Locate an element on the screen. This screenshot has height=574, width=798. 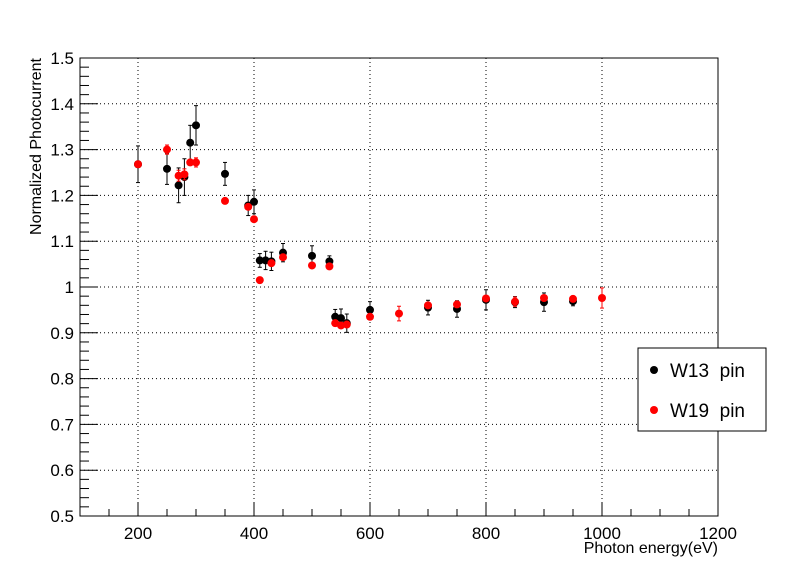
legend-marker-w19 is located at coordinates (654, 410).